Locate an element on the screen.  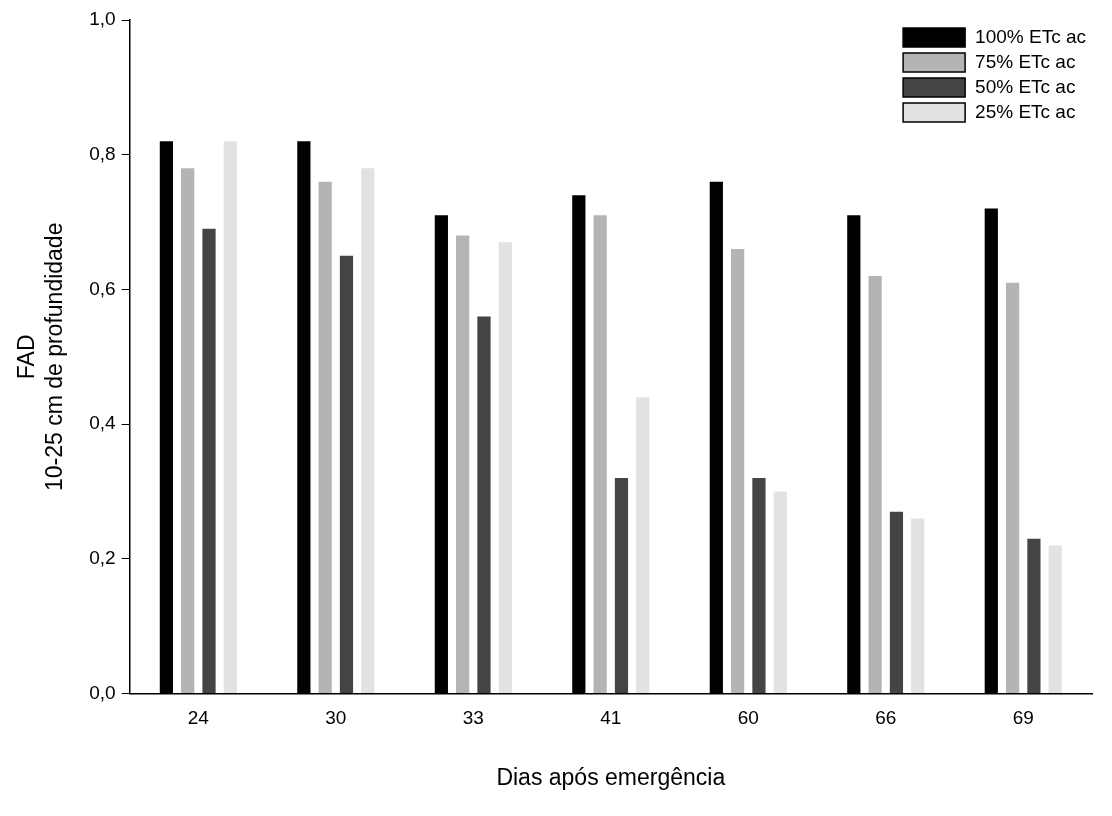
legend-label: 50% ETc ac is located at coordinates (1025, 86).